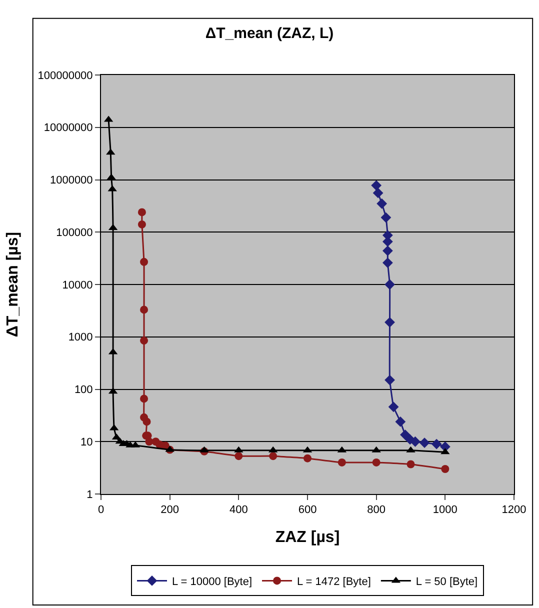 The image size is (539, 608). Describe the element at coordinates (77, 285) in the screenshot. I see `y-tick-label: 10000` at that location.